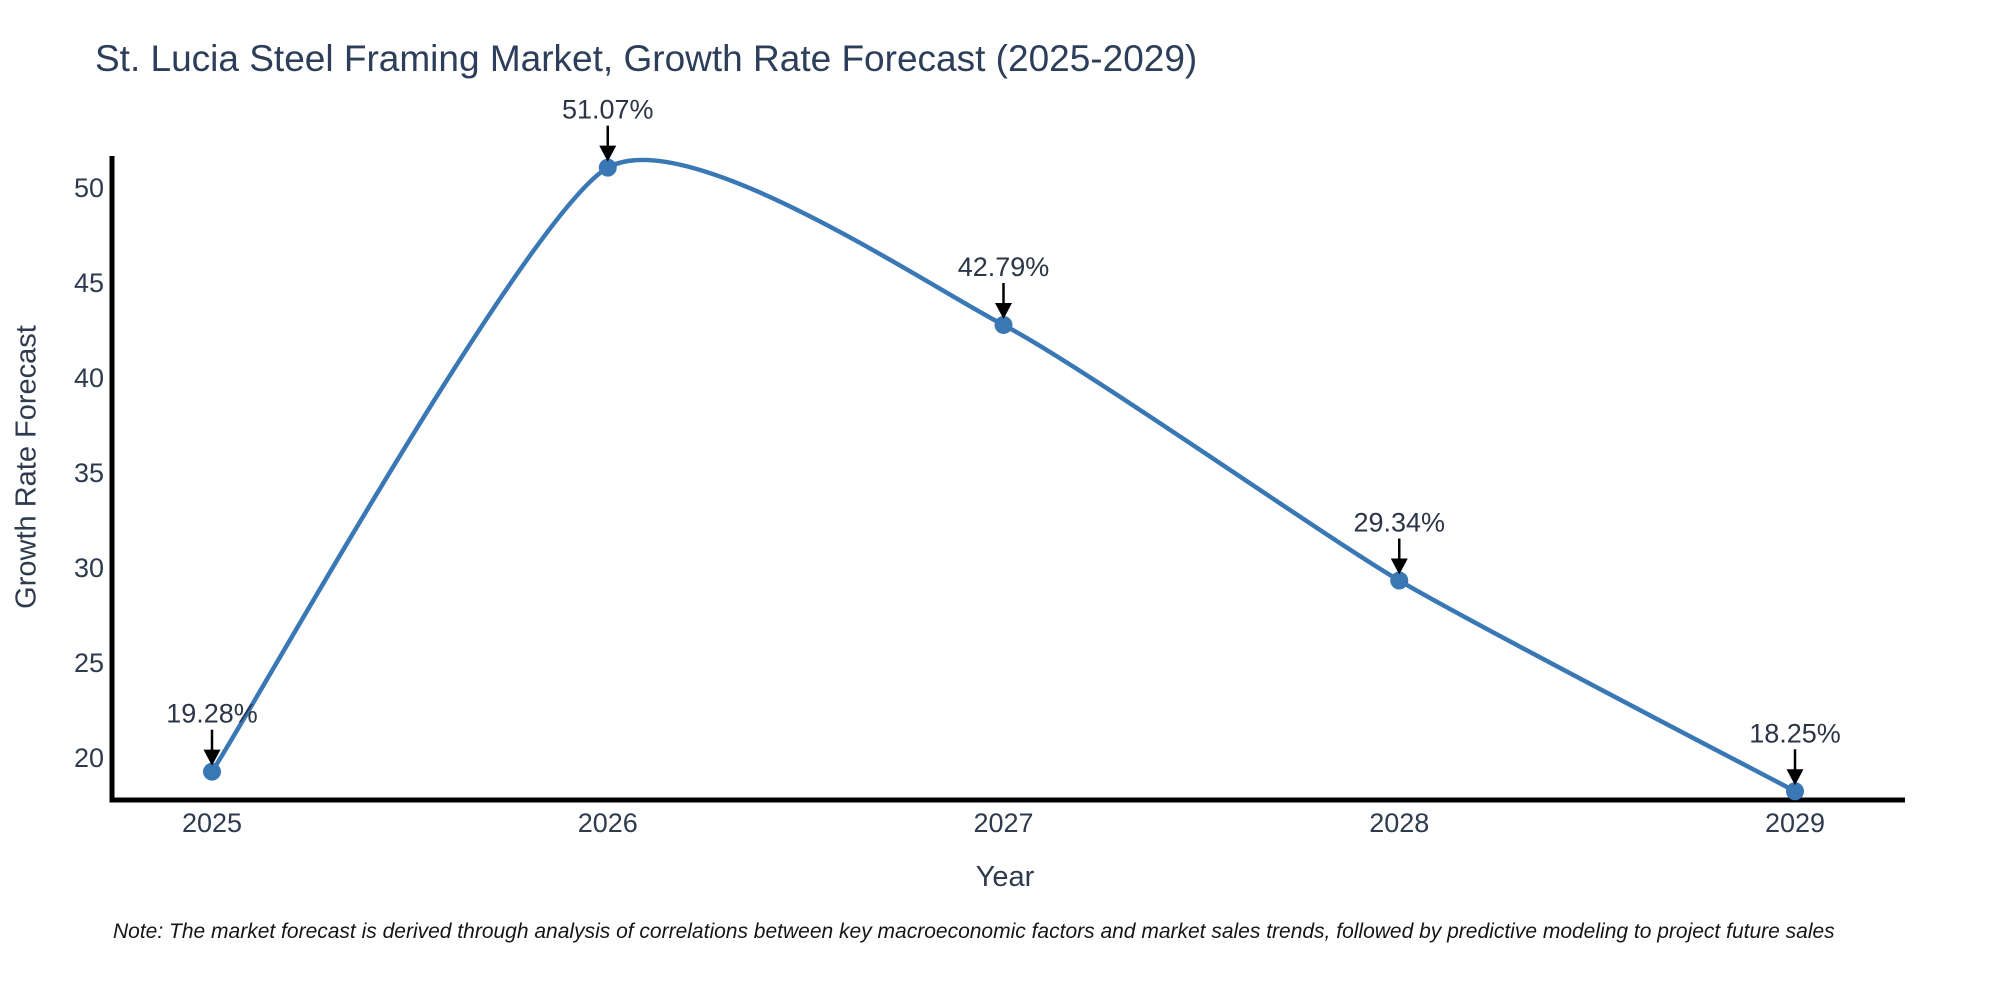  I want to click on y-tick-label: 40, so click(89, 378).